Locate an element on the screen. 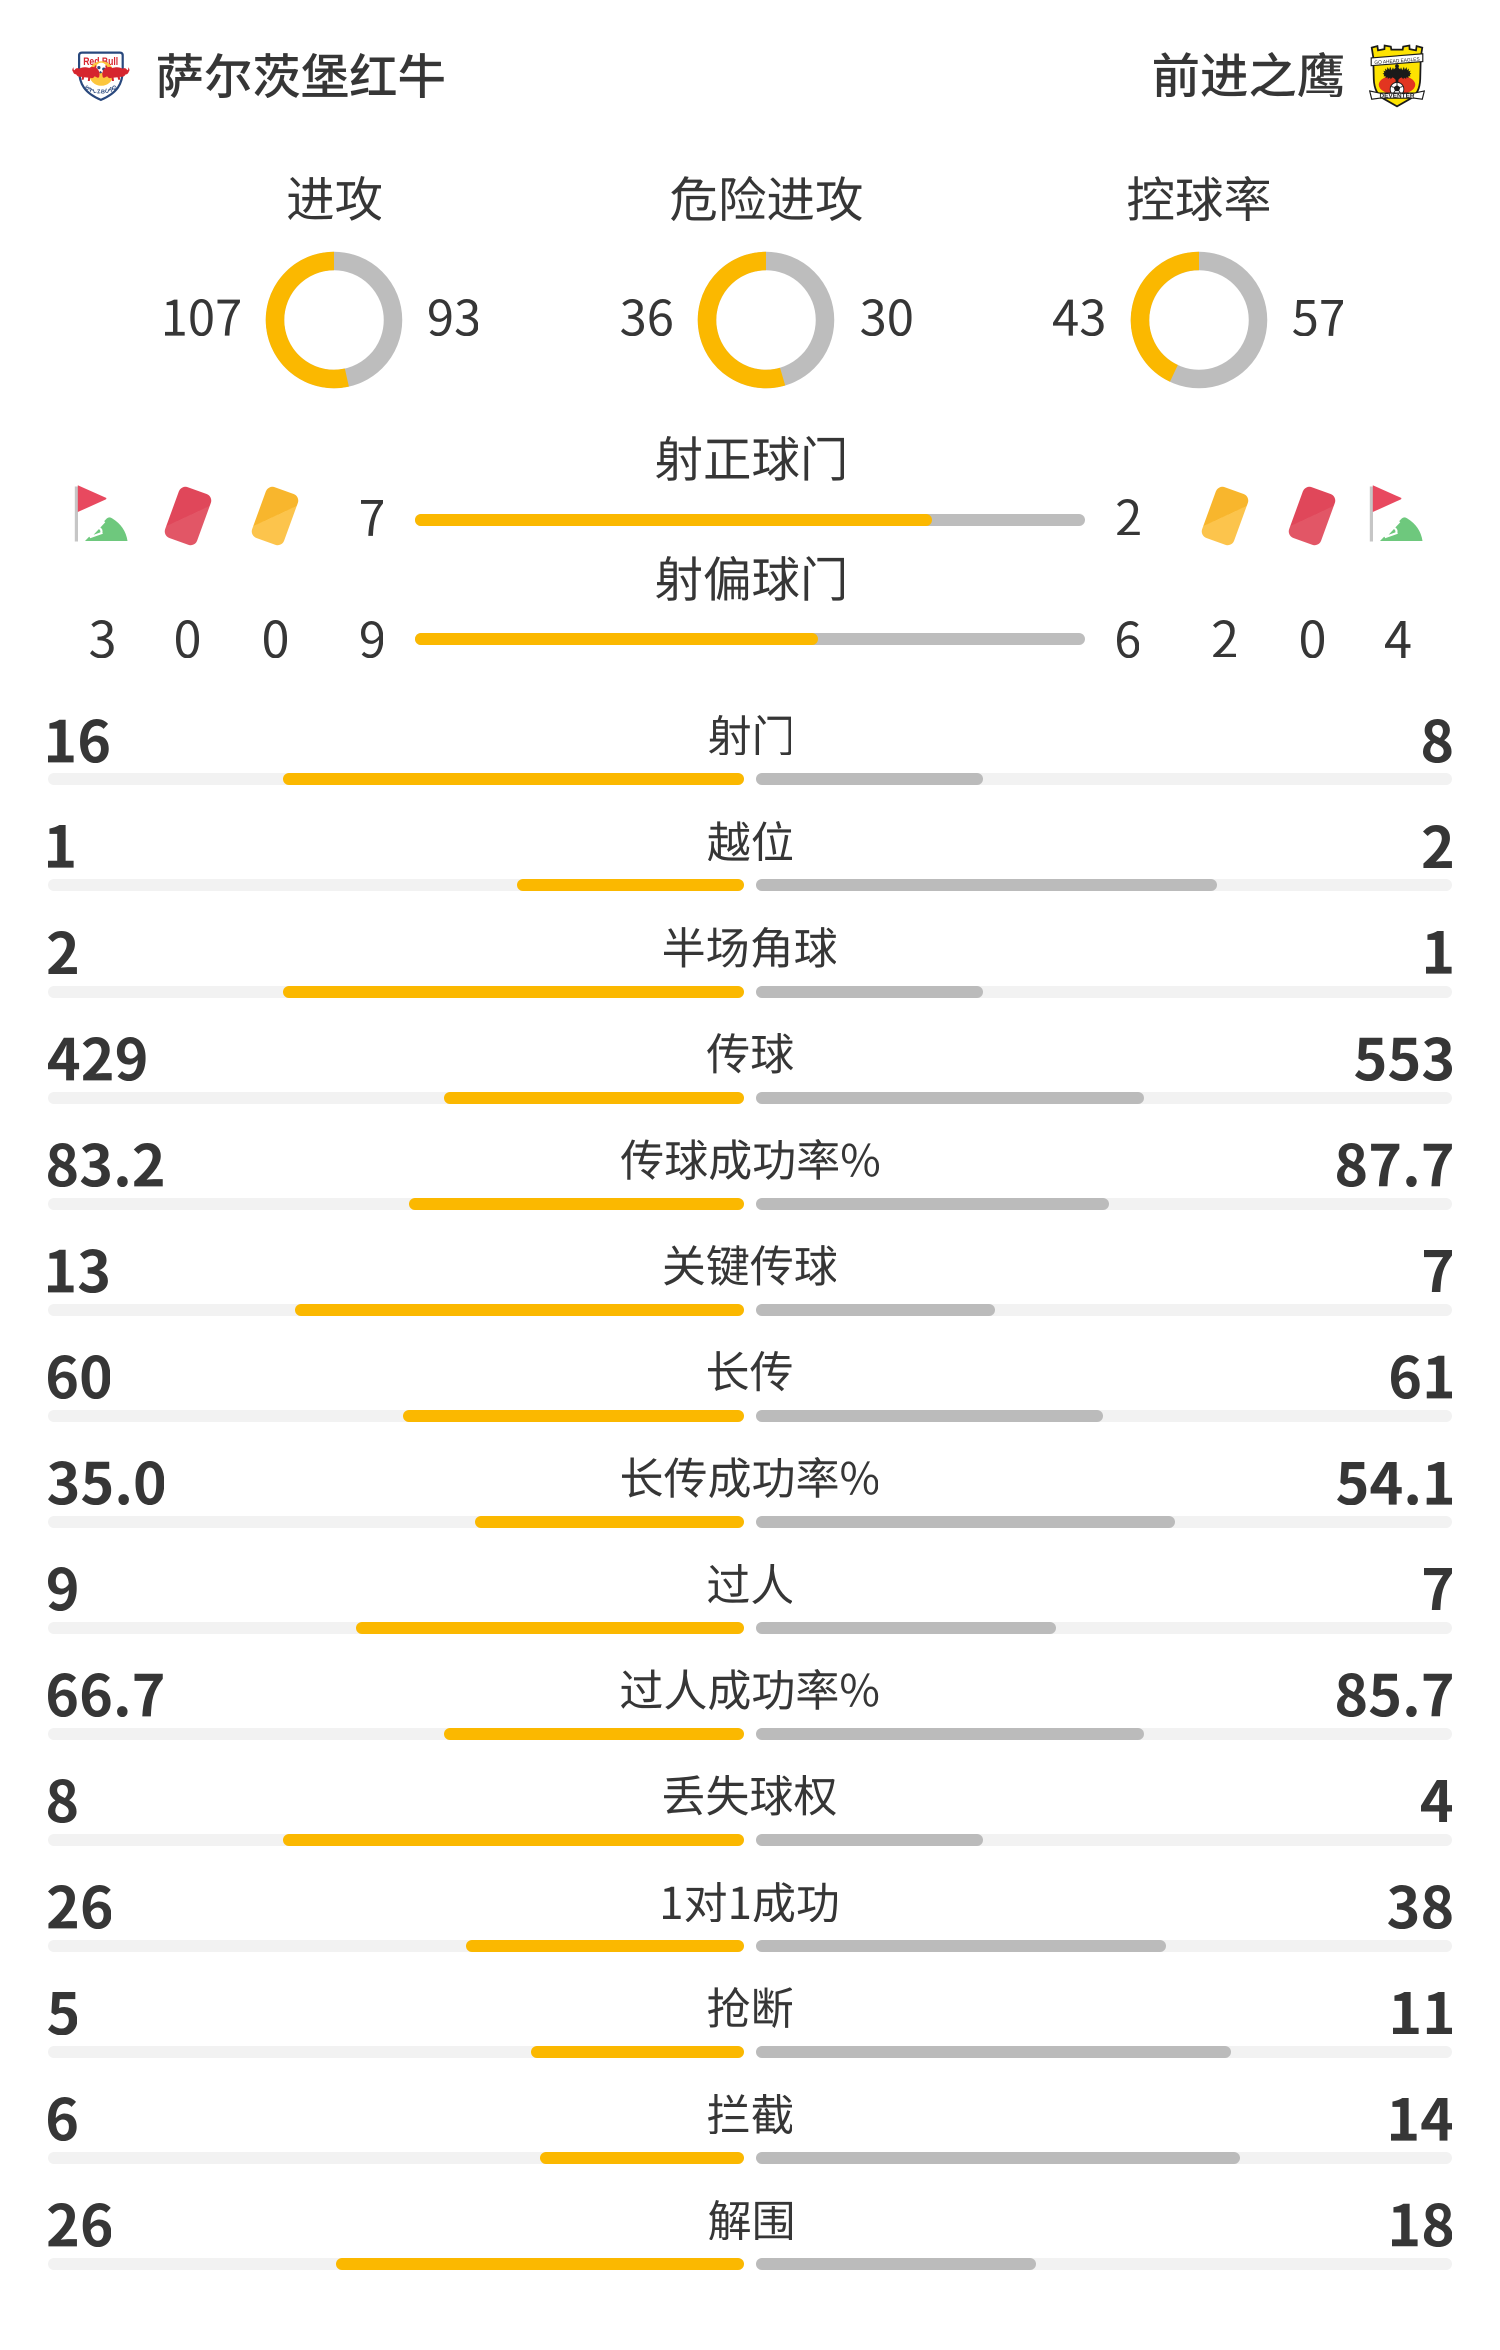  svg-text: B is located at coordinates (103, 92).